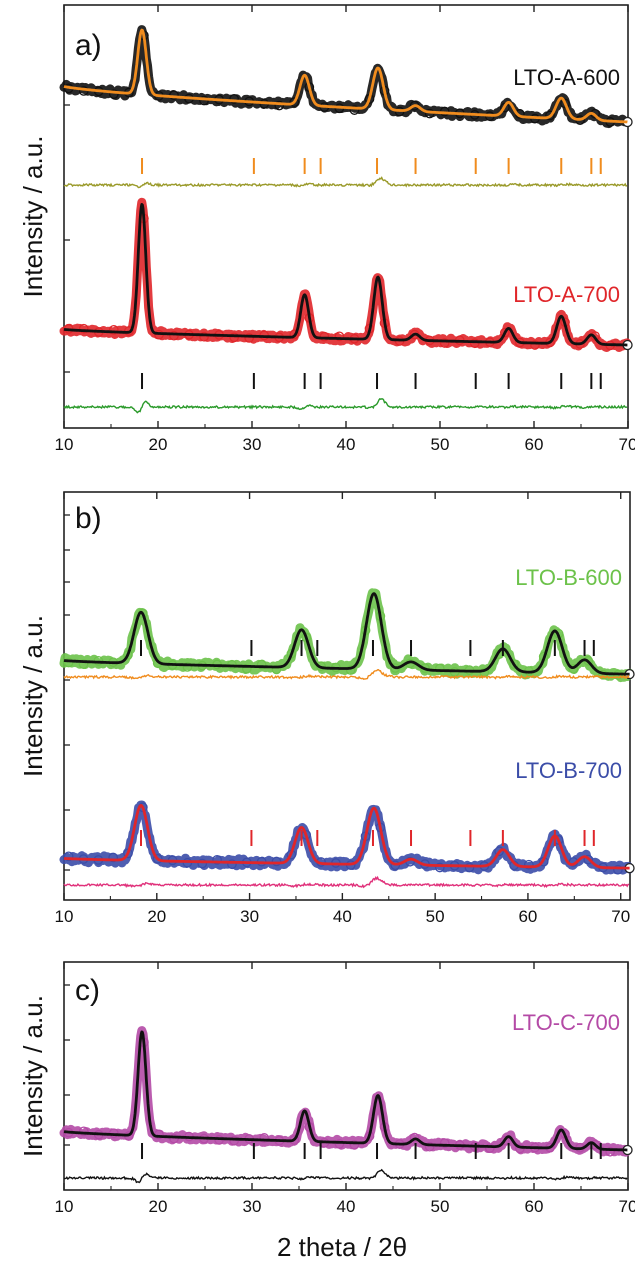 The width and height of the screenshot is (635, 1269). What do you see at coordinates (342, 1247) in the screenshot?
I see `x-axis-title: 2 theta / 2θ` at bounding box center [342, 1247].